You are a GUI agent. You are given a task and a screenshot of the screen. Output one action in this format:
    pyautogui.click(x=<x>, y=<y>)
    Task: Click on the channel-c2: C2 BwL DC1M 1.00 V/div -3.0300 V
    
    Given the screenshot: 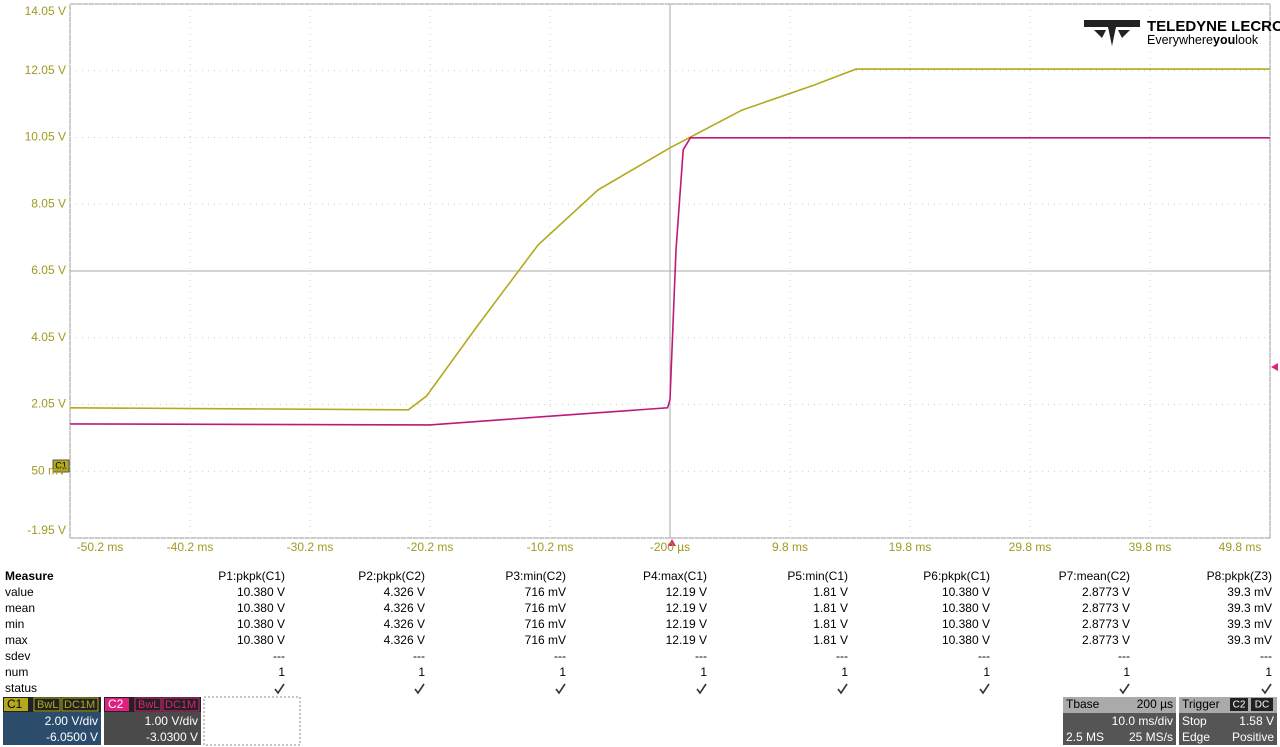 What is the action you would take?
    pyautogui.click(x=152, y=721)
    